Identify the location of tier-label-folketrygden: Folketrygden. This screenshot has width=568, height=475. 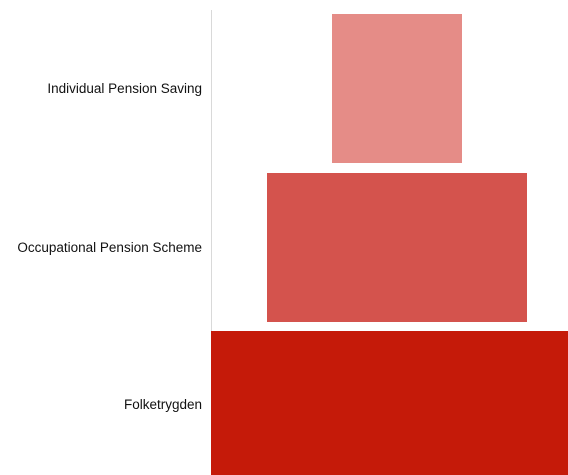
(162, 404).